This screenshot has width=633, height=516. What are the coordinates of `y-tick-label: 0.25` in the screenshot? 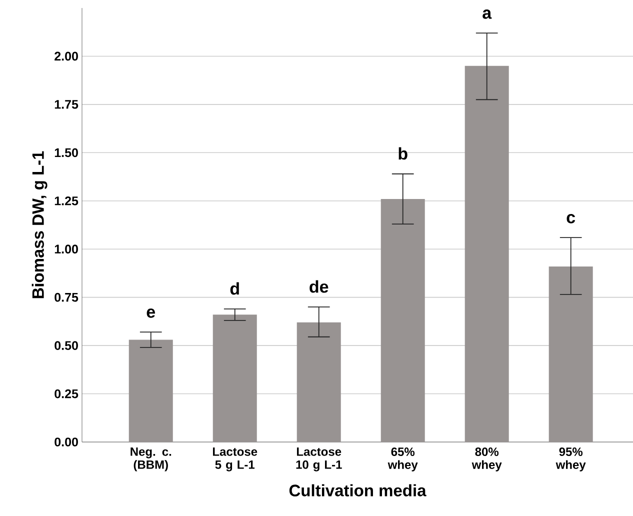 It's located at (66, 393).